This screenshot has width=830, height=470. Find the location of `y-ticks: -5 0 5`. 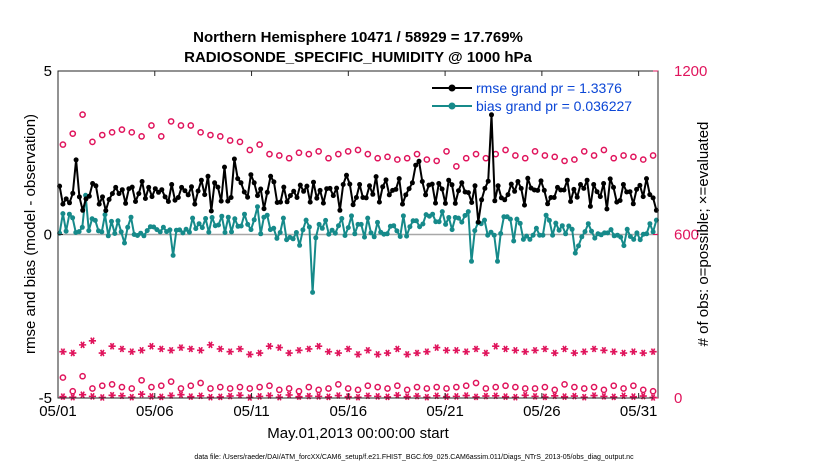

y-ticks: -5 0 5 is located at coordinates (51, 235).